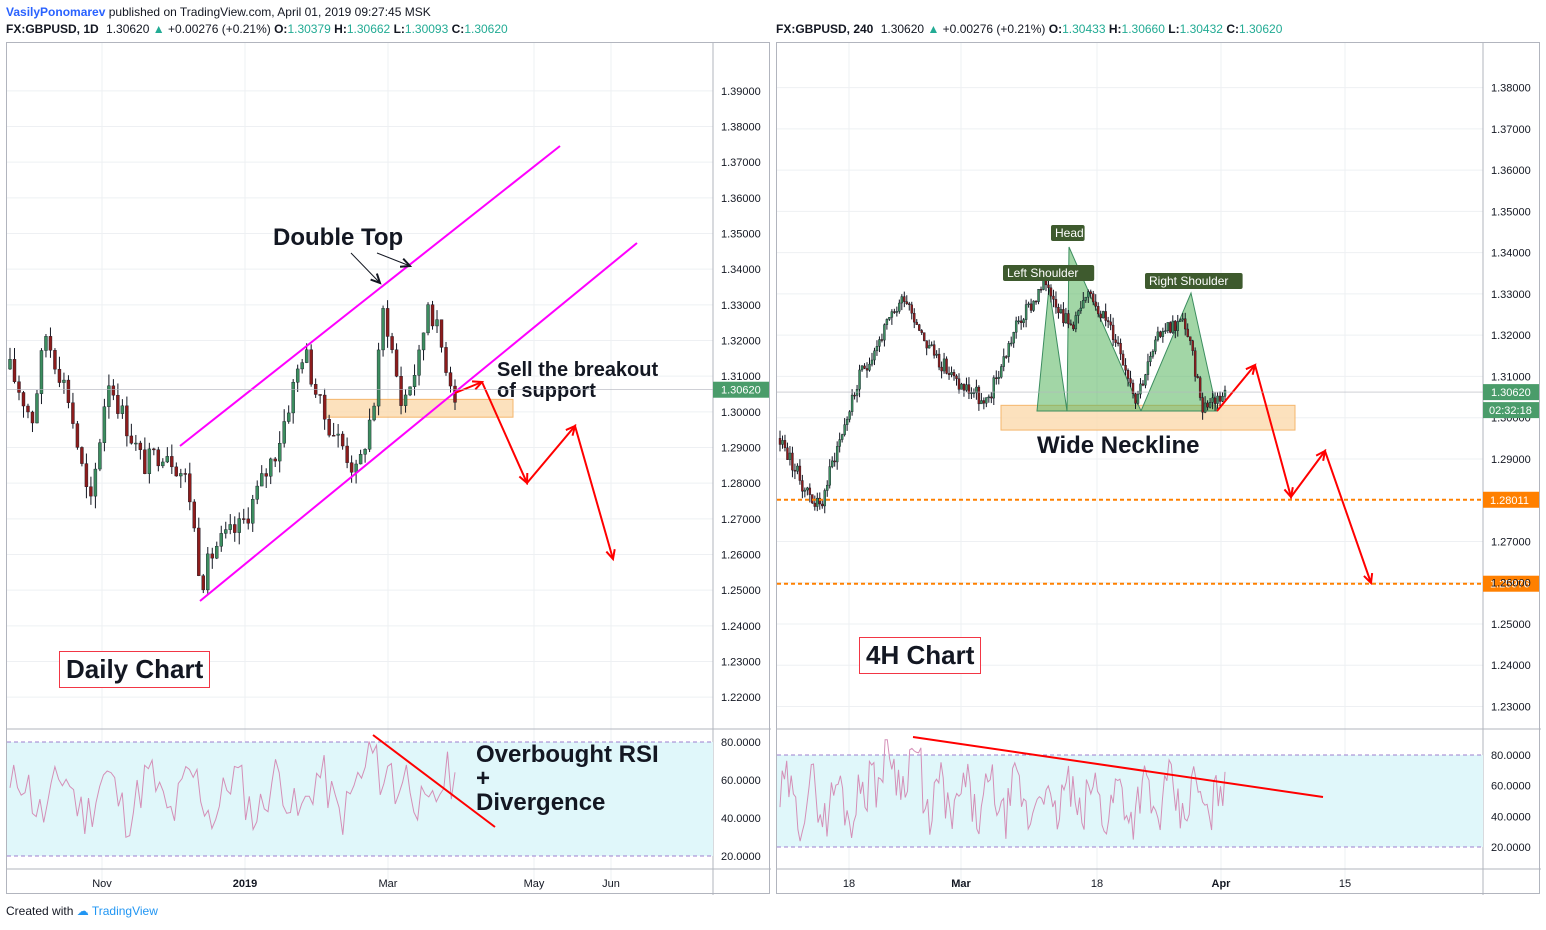  Describe the element at coordinates (741, 163) in the screenshot. I see `price-tick-label: 1.37000` at that location.